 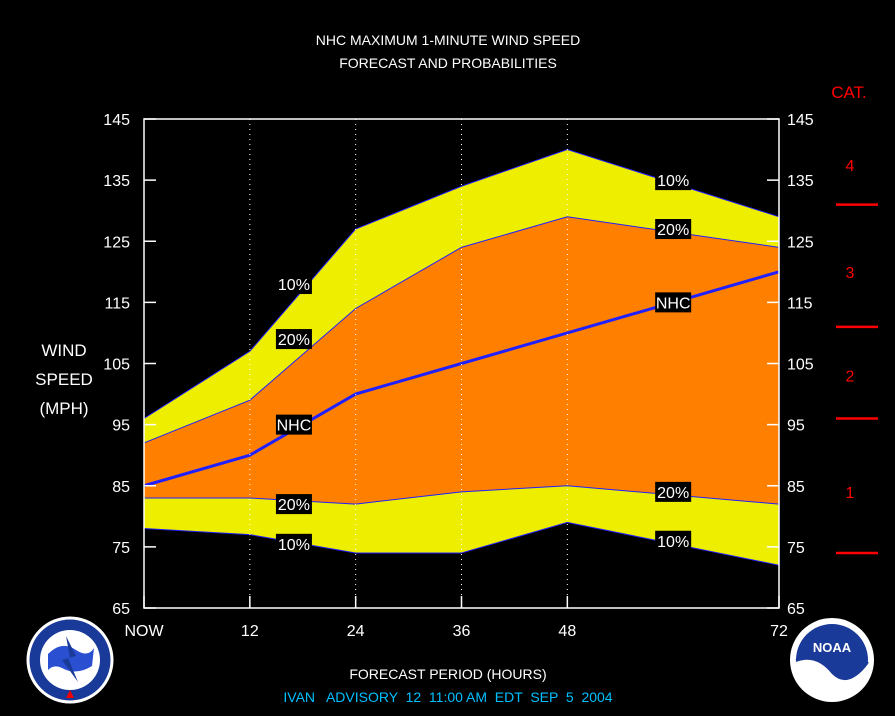 What do you see at coordinates (448, 40) in the screenshot?
I see `chart-title: NHC MAXIMUM 1-MINUTE WIND SPEED` at bounding box center [448, 40].